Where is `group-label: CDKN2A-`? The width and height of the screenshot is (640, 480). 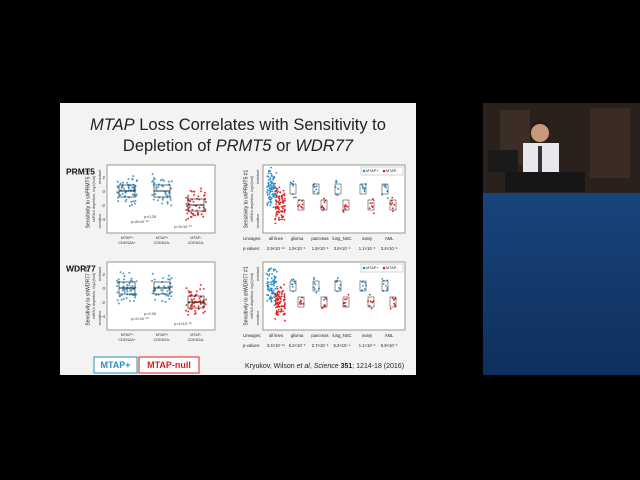 group-label: CDKN2A- is located at coordinates (162, 243).